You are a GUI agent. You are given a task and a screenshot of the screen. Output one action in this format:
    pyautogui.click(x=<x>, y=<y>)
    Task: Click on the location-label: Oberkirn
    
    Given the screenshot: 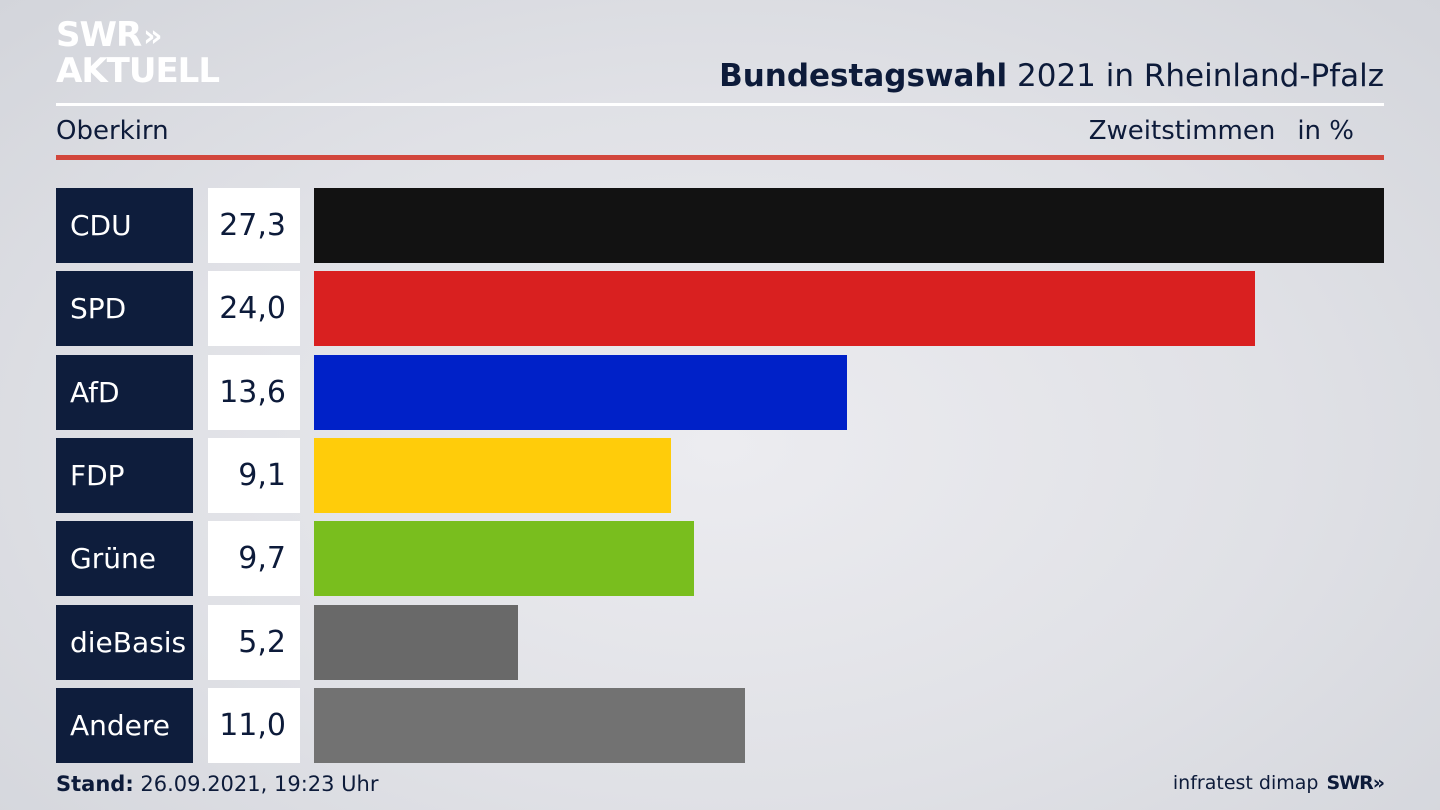 What is the action you would take?
    pyautogui.click(x=112, y=131)
    